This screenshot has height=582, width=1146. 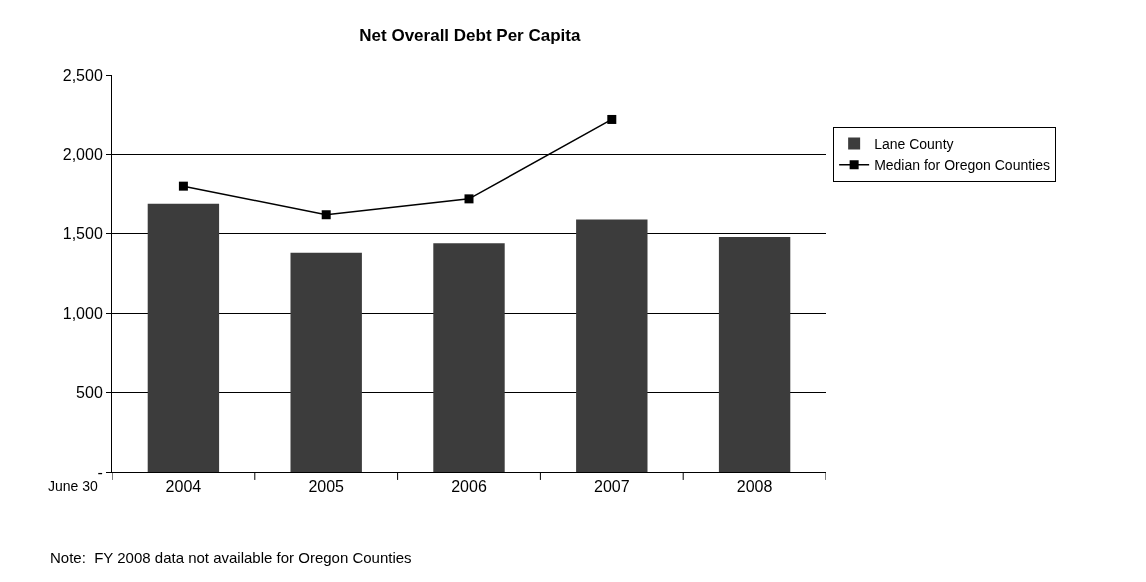 I want to click on x-tick-label: 2004, so click(x=183, y=487).